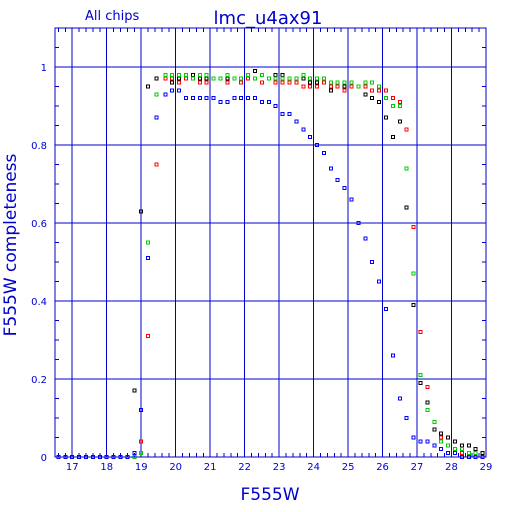 The height and width of the screenshot is (512, 512). I want to click on chart-subtitle: All chips, so click(112, 16).